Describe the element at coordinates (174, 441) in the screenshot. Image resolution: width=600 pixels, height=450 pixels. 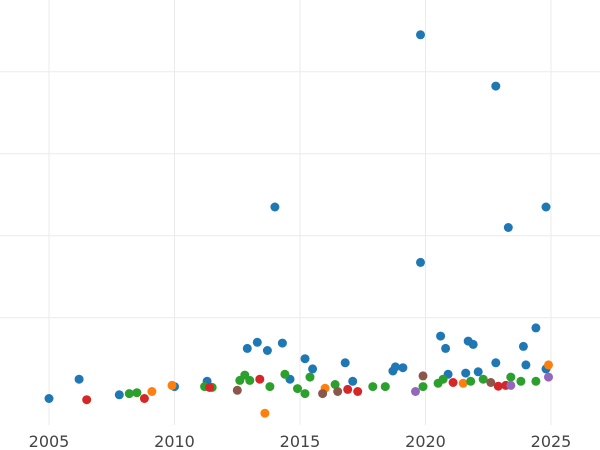
I see `x-tick-label: 2010` at that location.